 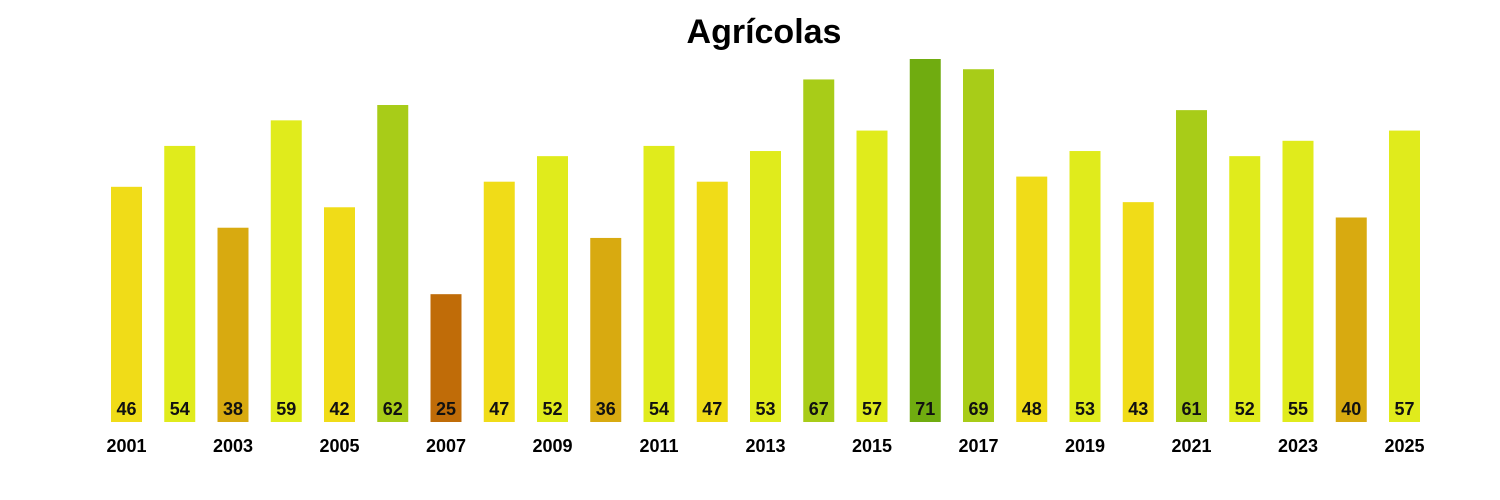 I want to click on value-label-2004: 59, so click(x=286, y=409).